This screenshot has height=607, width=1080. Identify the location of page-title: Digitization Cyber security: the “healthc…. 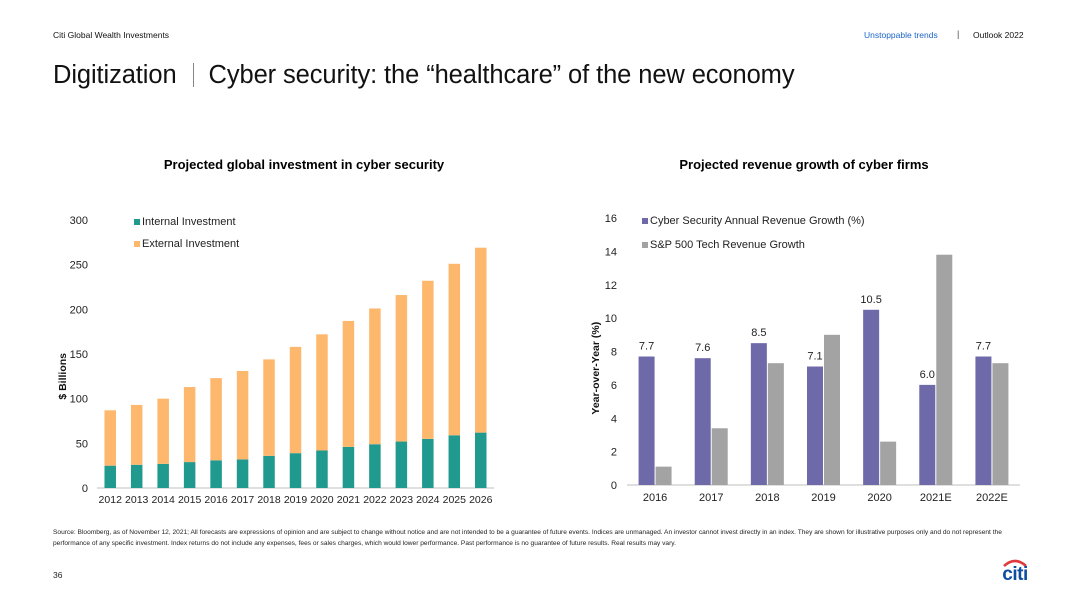
(424, 75).